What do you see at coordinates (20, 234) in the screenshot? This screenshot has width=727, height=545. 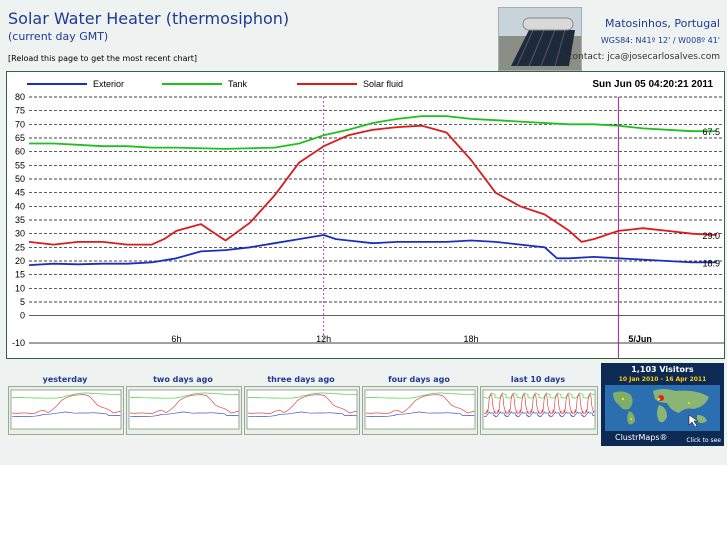 I see `y-tick-label: 30` at bounding box center [20, 234].